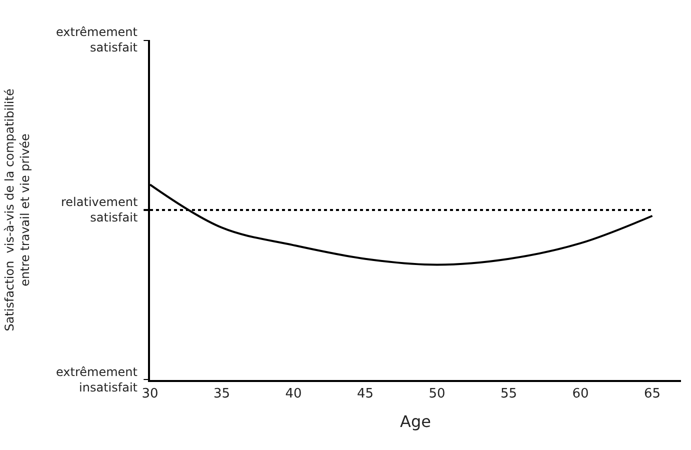 The width and height of the screenshot is (691, 450). I want to click on x-tick-label: 60, so click(580, 394).